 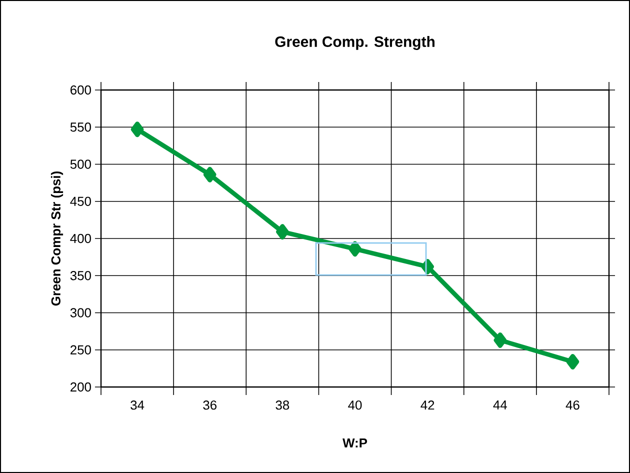 What do you see at coordinates (80, 90) in the screenshot?
I see `y-tick-label: 600` at bounding box center [80, 90].